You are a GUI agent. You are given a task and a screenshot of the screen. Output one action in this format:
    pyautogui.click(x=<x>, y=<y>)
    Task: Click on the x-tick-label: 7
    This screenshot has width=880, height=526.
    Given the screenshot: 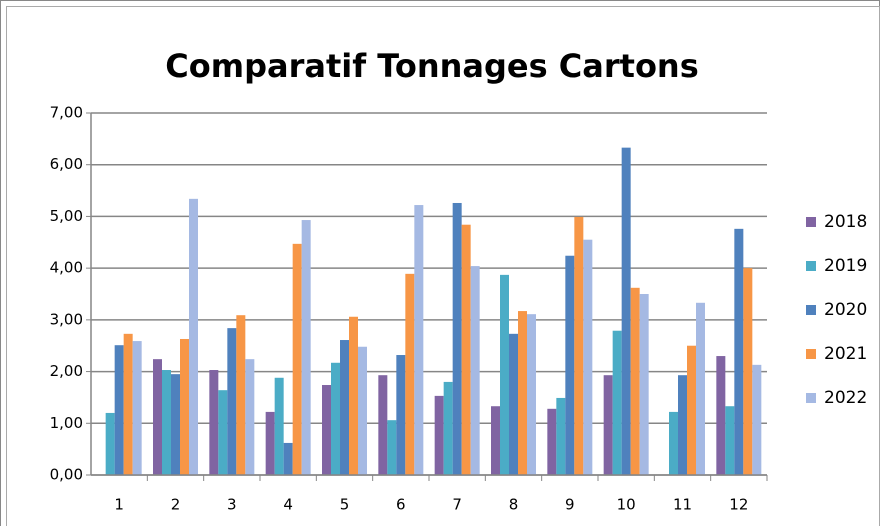 What is the action you would take?
    pyautogui.click(x=457, y=505)
    